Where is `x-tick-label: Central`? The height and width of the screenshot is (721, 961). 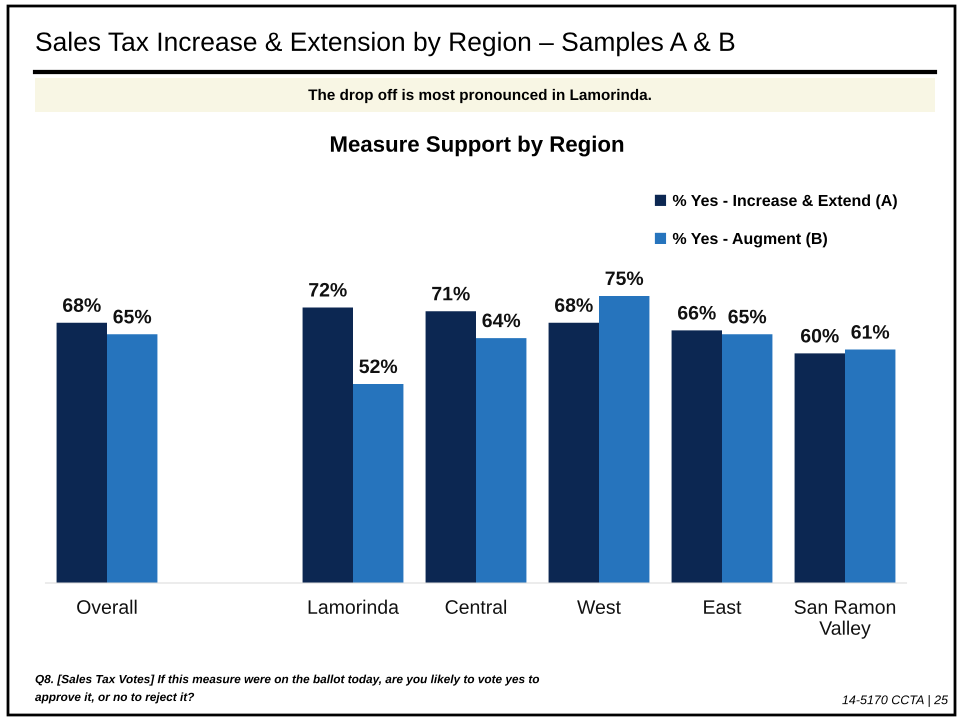 x-tick-label: Central is located at coordinates (476, 607).